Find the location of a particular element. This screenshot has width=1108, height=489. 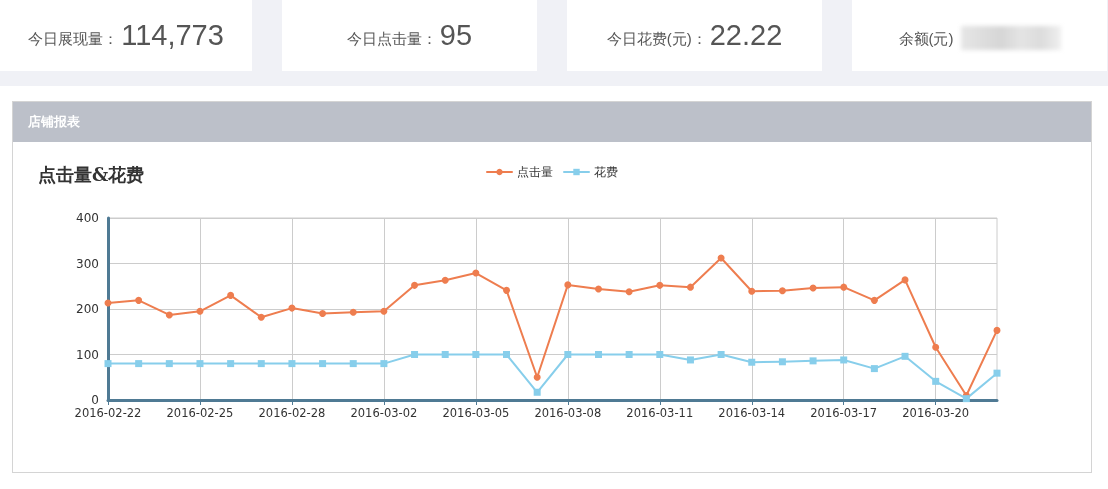

text: 今日点击量： is located at coordinates (391, 39).